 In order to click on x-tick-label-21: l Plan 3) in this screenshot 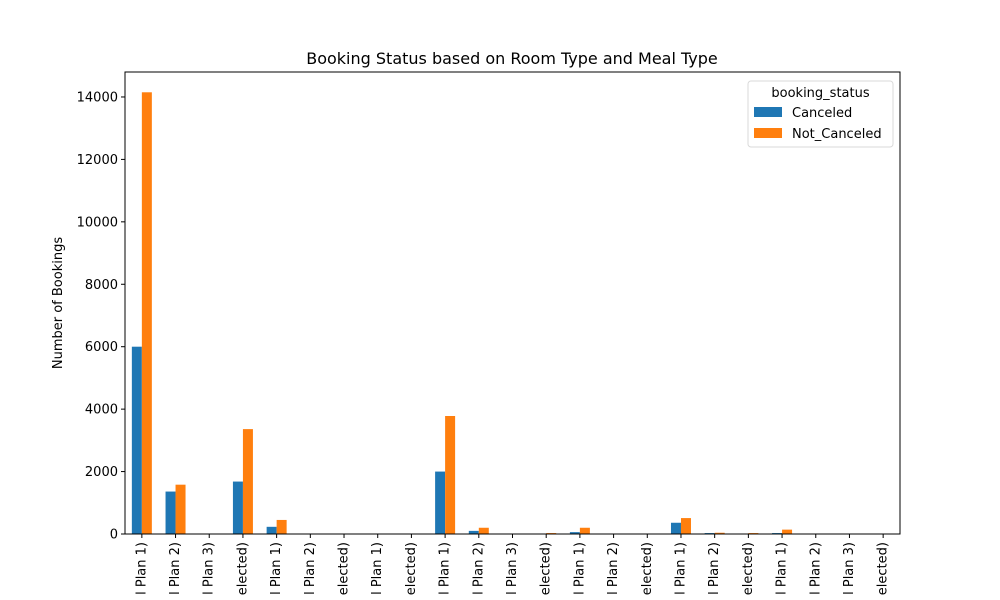, I will do `click(849, 568)`.